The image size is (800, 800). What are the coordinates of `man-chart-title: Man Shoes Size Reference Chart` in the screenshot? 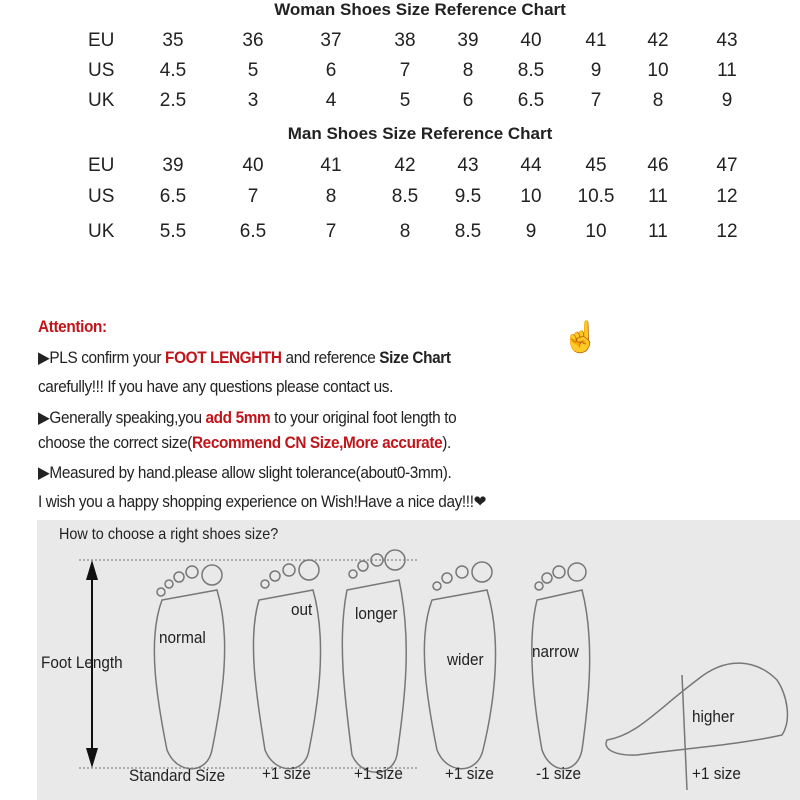 It's located at (420, 133).